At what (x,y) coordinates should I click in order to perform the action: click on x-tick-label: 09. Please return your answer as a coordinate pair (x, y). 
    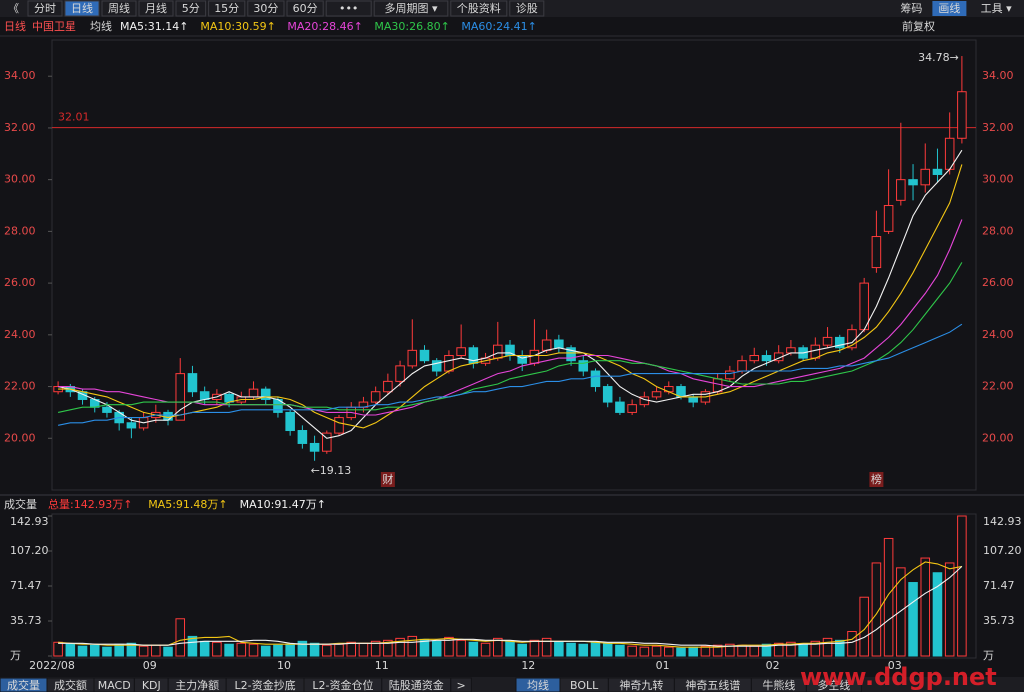
    Looking at the image, I should click on (150, 665).